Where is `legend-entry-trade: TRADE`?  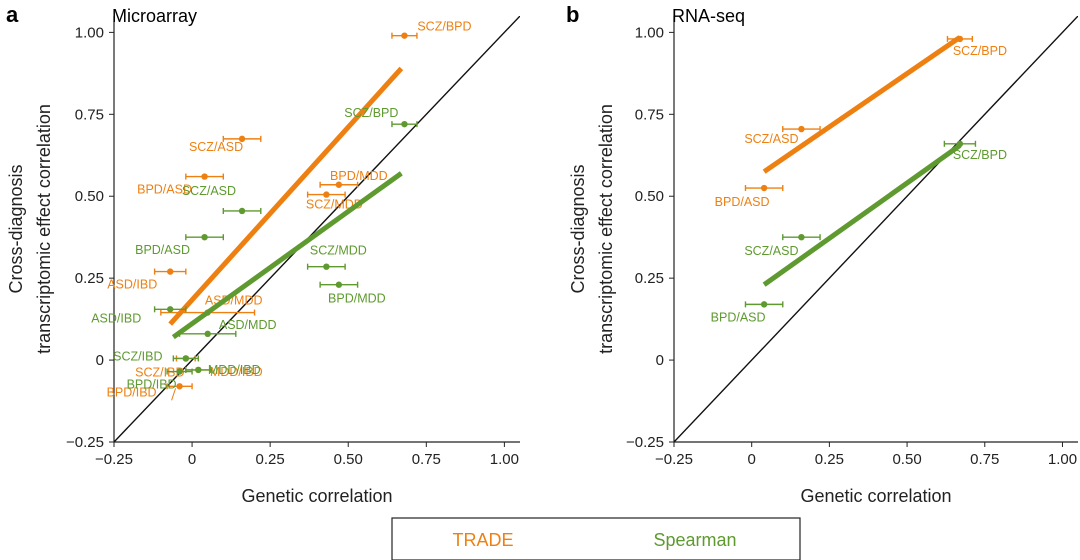 legend-entry-trade: TRADE is located at coordinates (482, 540).